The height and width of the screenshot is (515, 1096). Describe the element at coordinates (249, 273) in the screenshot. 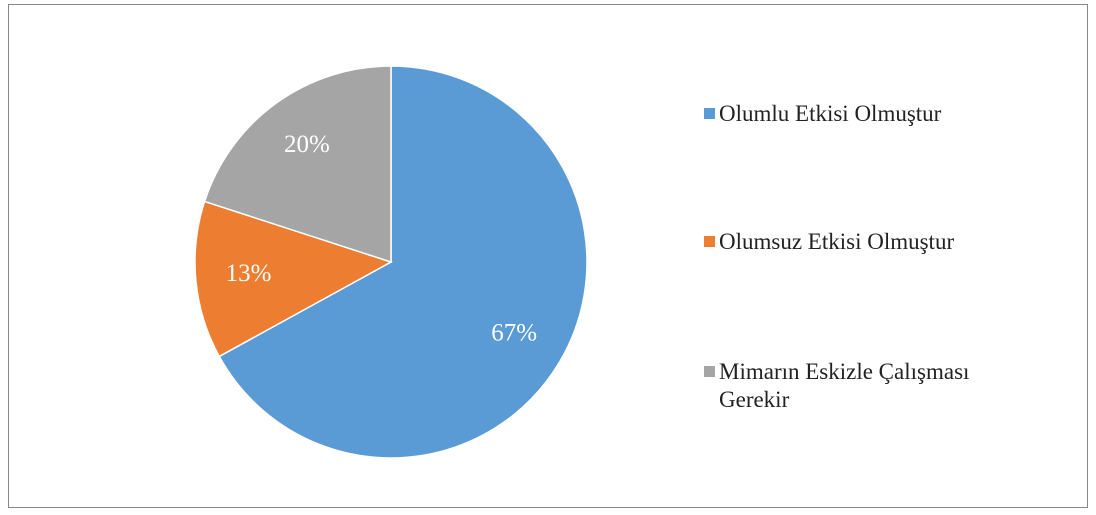

I see `data-label: 13%` at that location.